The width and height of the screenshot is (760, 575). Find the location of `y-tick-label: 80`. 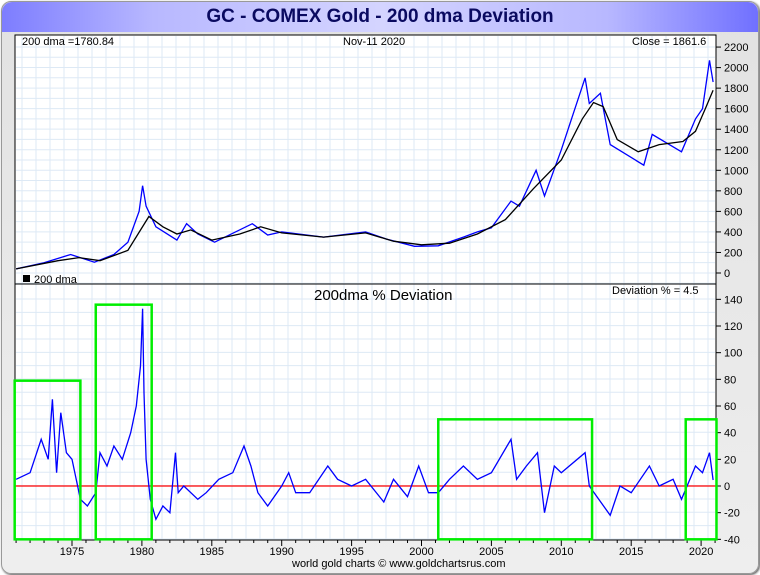

y-tick-label: 80 is located at coordinates (730, 380).